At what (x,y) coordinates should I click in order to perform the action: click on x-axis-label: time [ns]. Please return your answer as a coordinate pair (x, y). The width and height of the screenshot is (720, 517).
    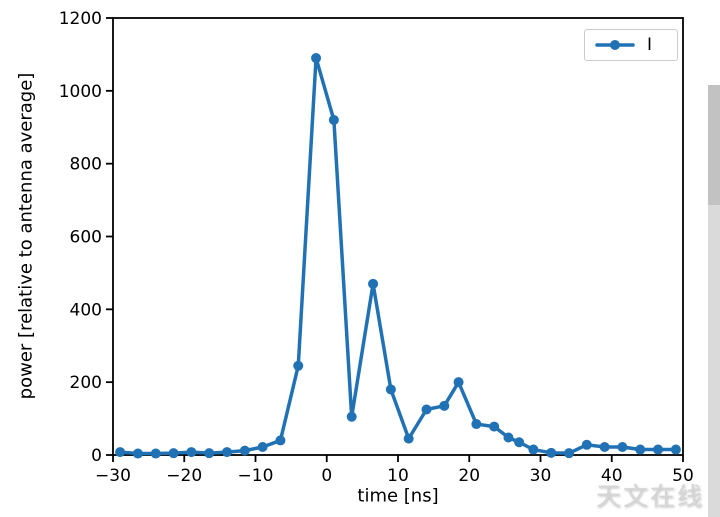
    Looking at the image, I should click on (398, 496).